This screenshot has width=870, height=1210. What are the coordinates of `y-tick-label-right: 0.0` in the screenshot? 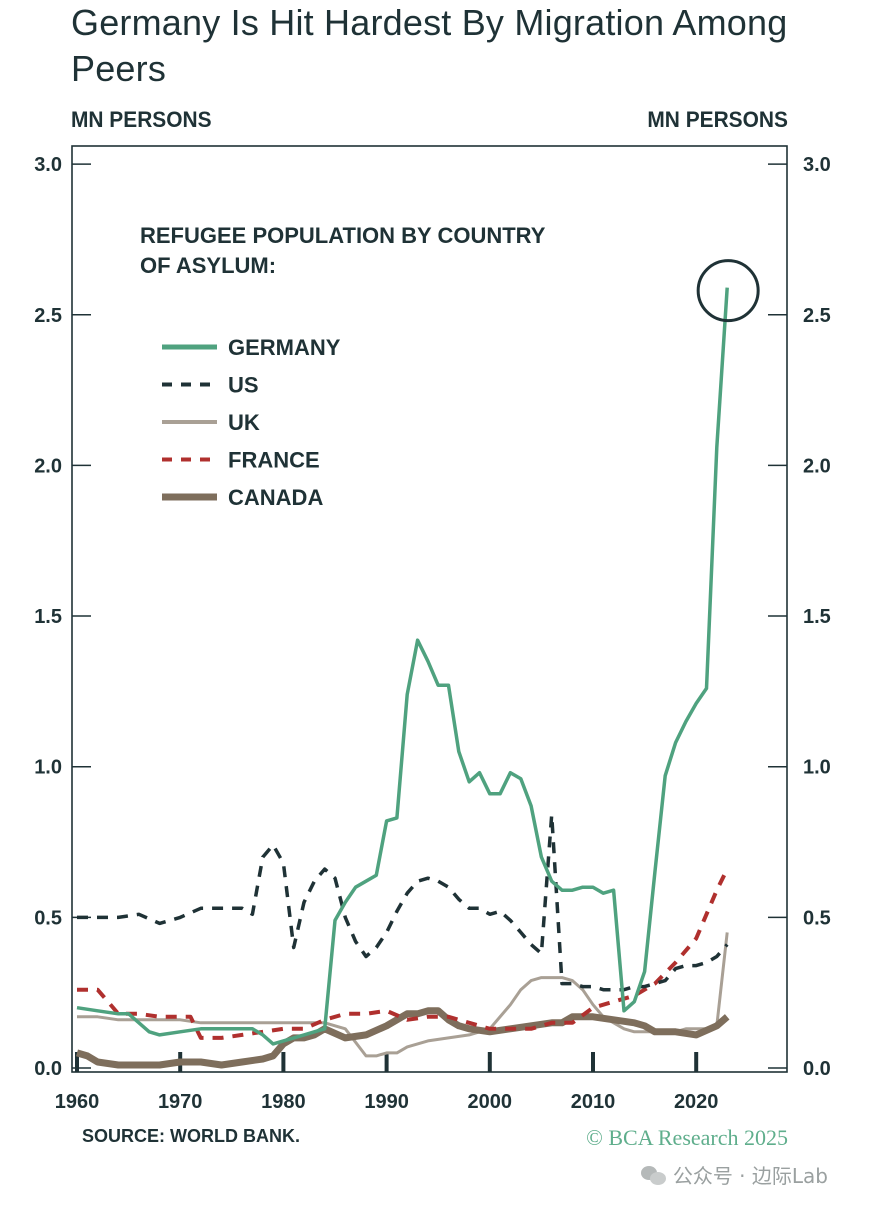 It's located at (817, 1069).